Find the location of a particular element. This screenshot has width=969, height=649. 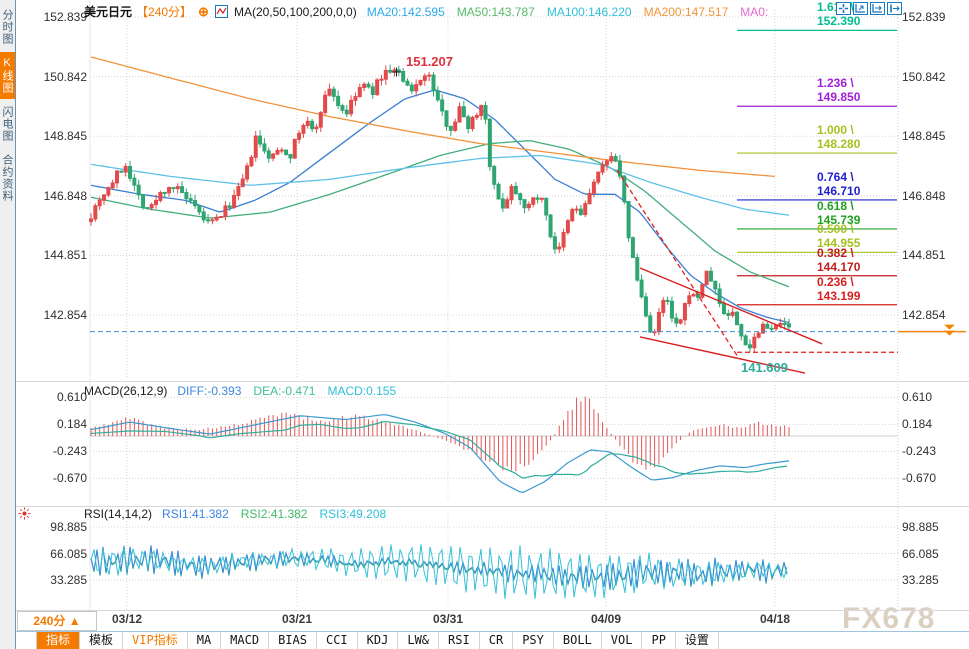

toolbar-item-LW&: LW& is located at coordinates (419, 640).